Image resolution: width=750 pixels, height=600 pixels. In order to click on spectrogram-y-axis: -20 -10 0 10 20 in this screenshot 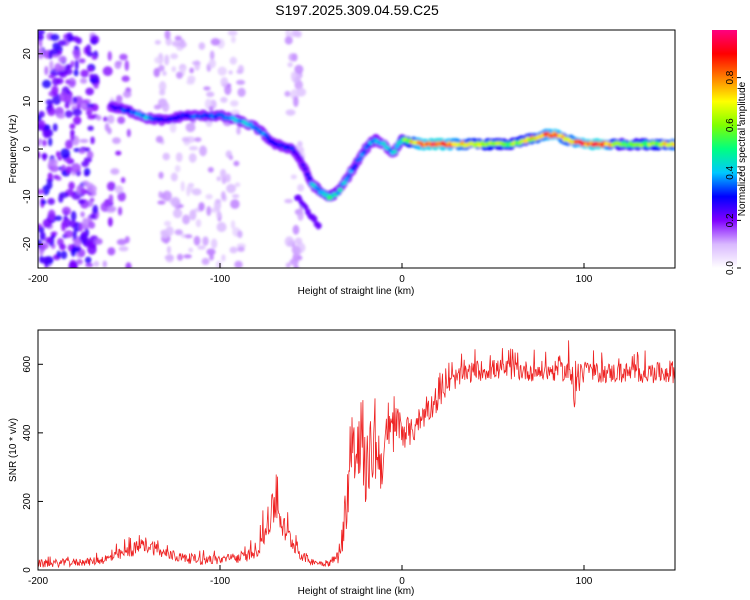, I will do `click(32, 149)`.